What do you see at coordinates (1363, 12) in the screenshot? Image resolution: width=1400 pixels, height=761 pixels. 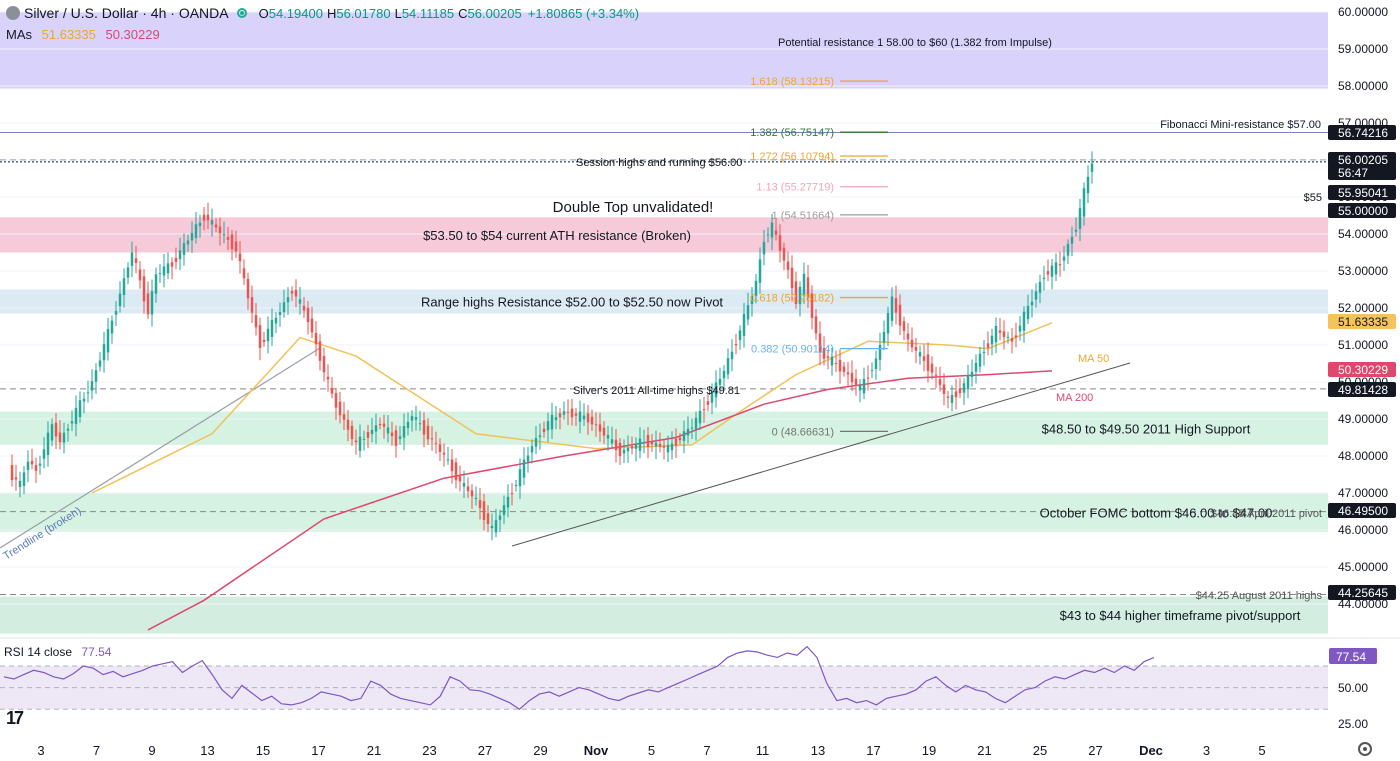 I see `price-tick-label: 60.00000` at bounding box center [1363, 12].